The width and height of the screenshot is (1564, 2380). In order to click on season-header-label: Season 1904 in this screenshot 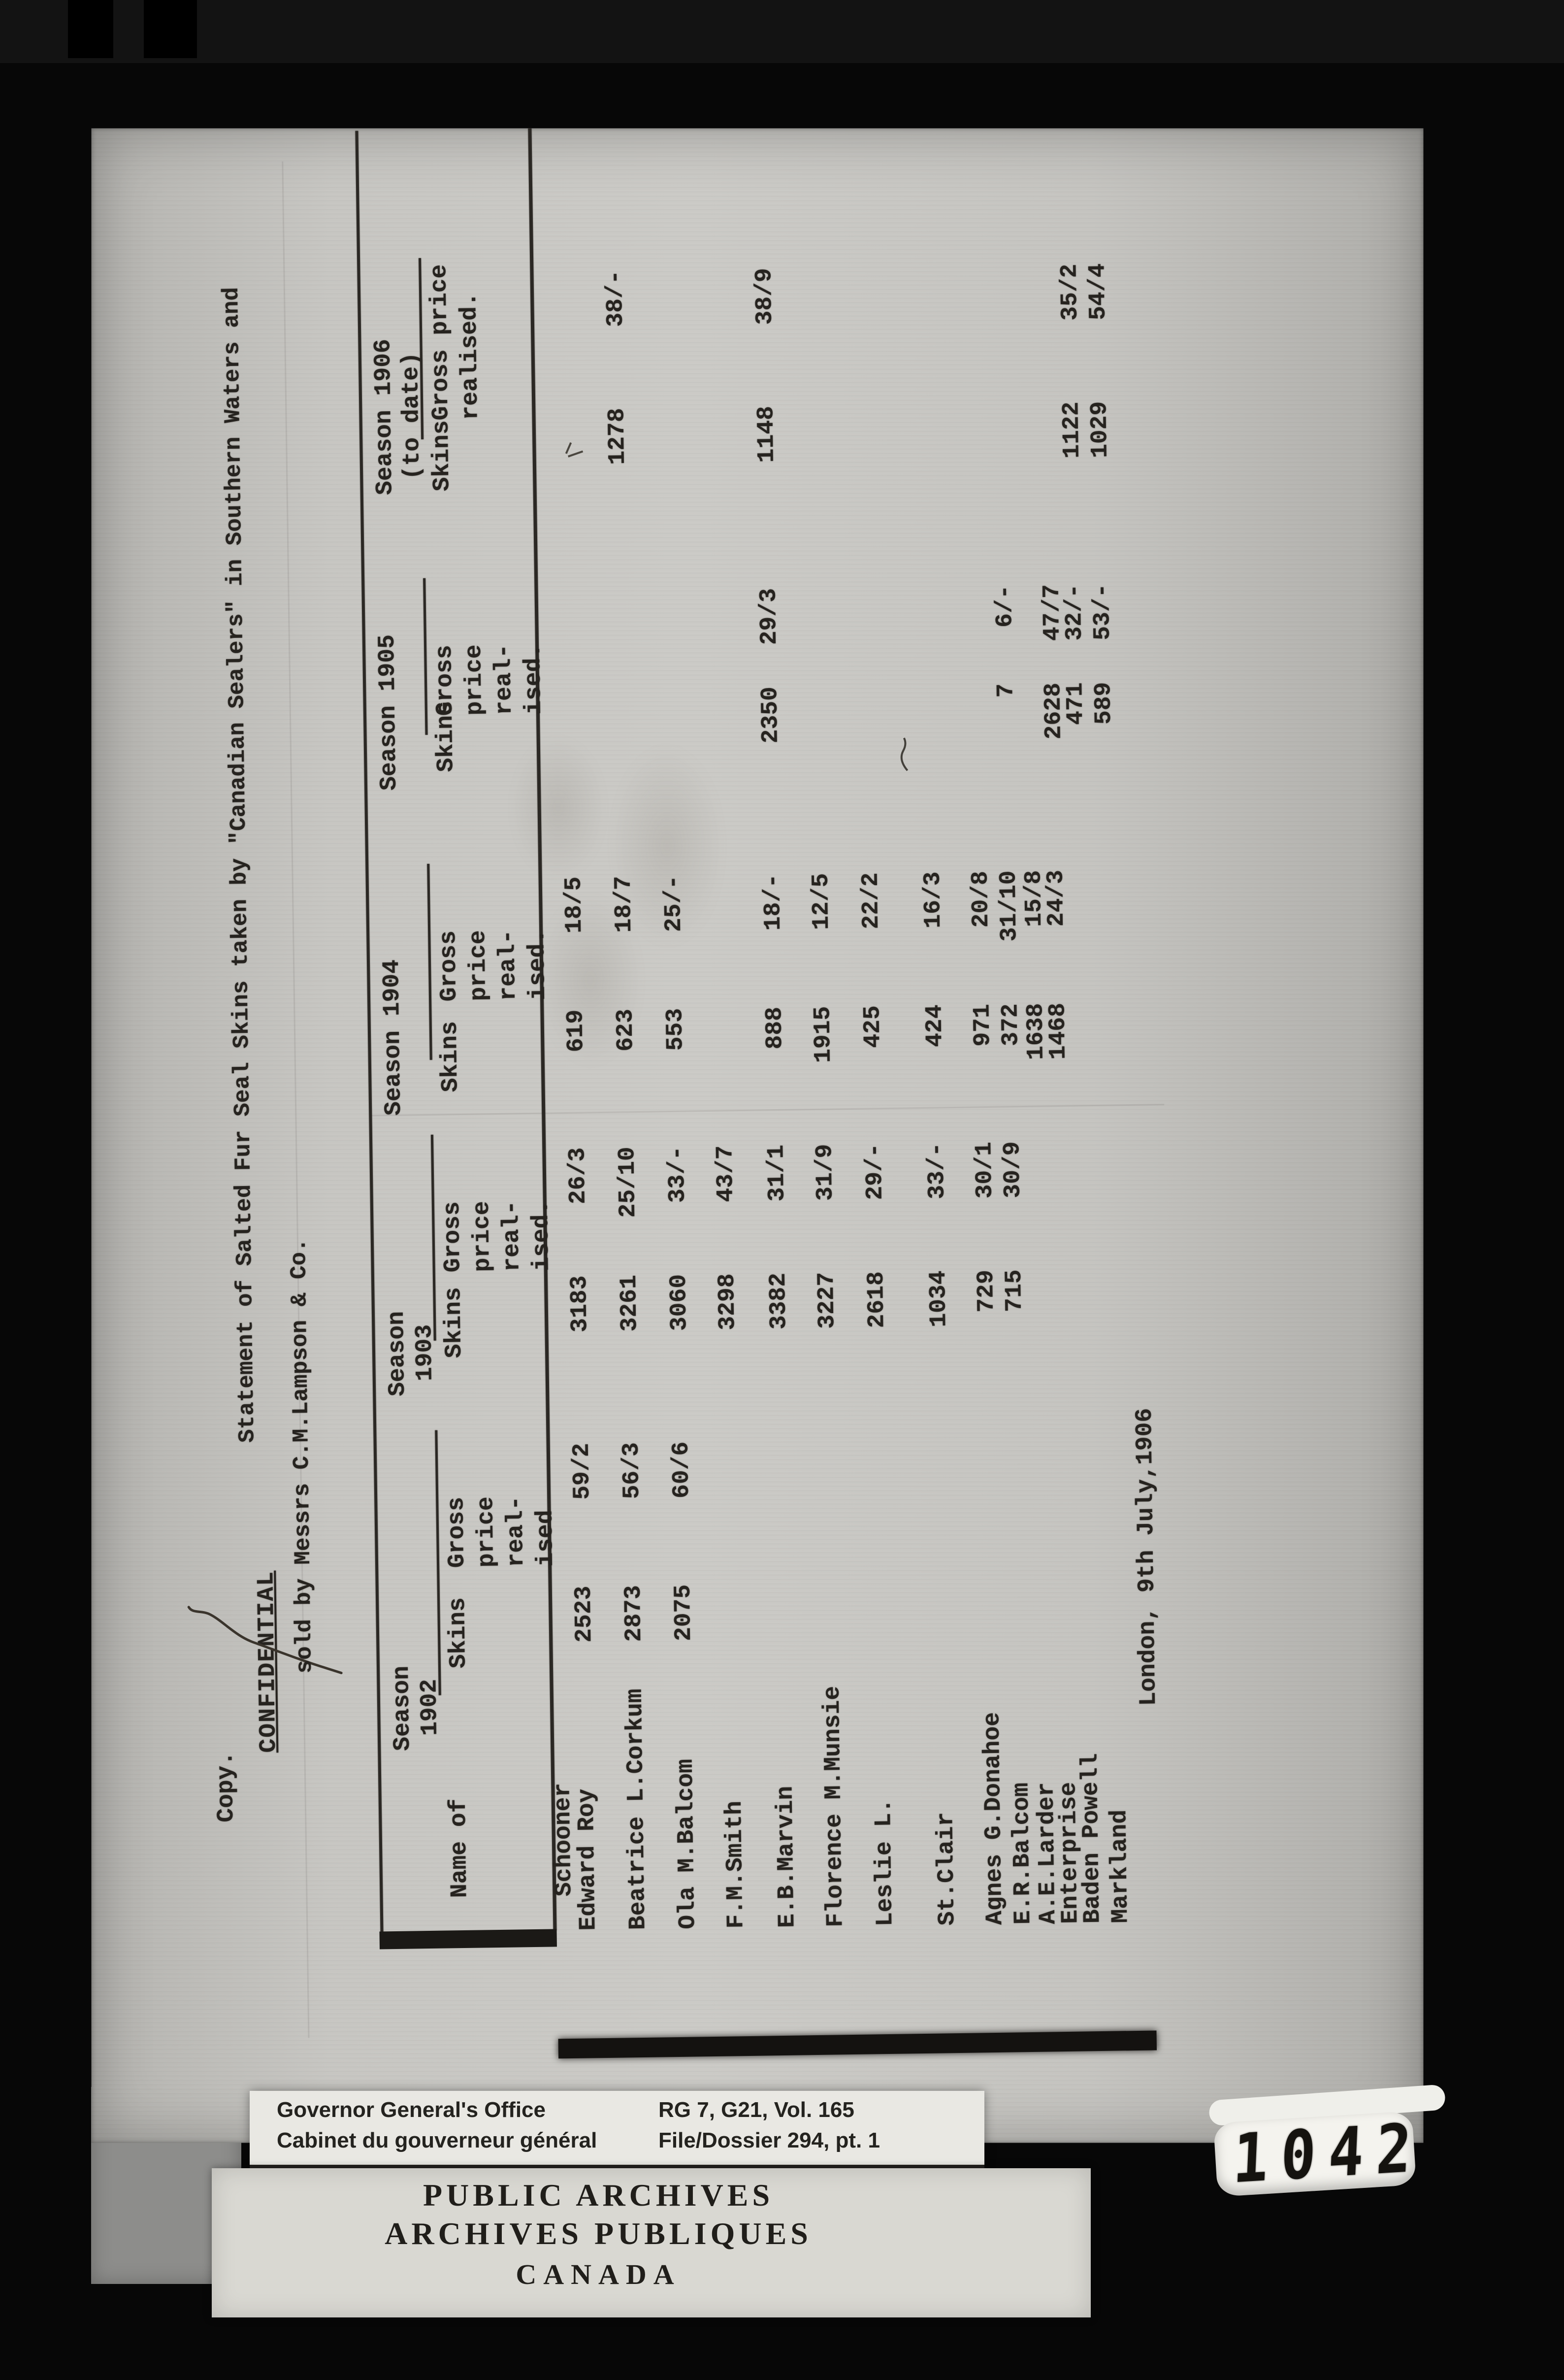, I will do `click(393, 1037)`.